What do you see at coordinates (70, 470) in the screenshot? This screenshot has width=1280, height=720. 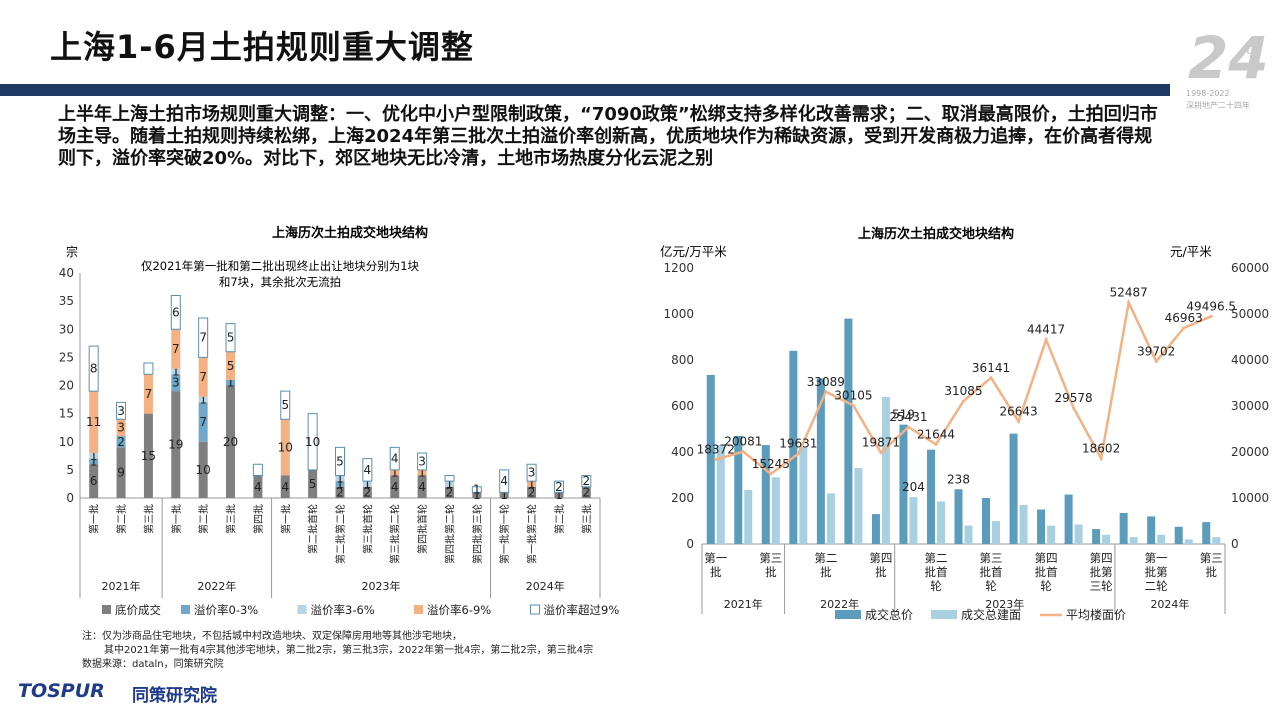 I see `y-tick-label: 5` at bounding box center [70, 470].